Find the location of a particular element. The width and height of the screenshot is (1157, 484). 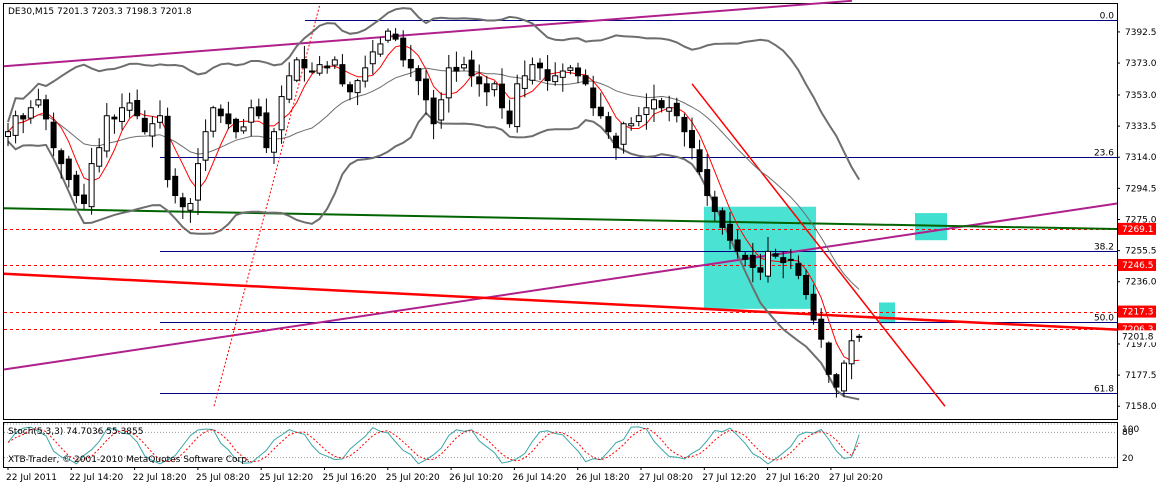

indicator-label: Stoch(5,3,3) 74.7036 55.3855 is located at coordinates (75, 432).